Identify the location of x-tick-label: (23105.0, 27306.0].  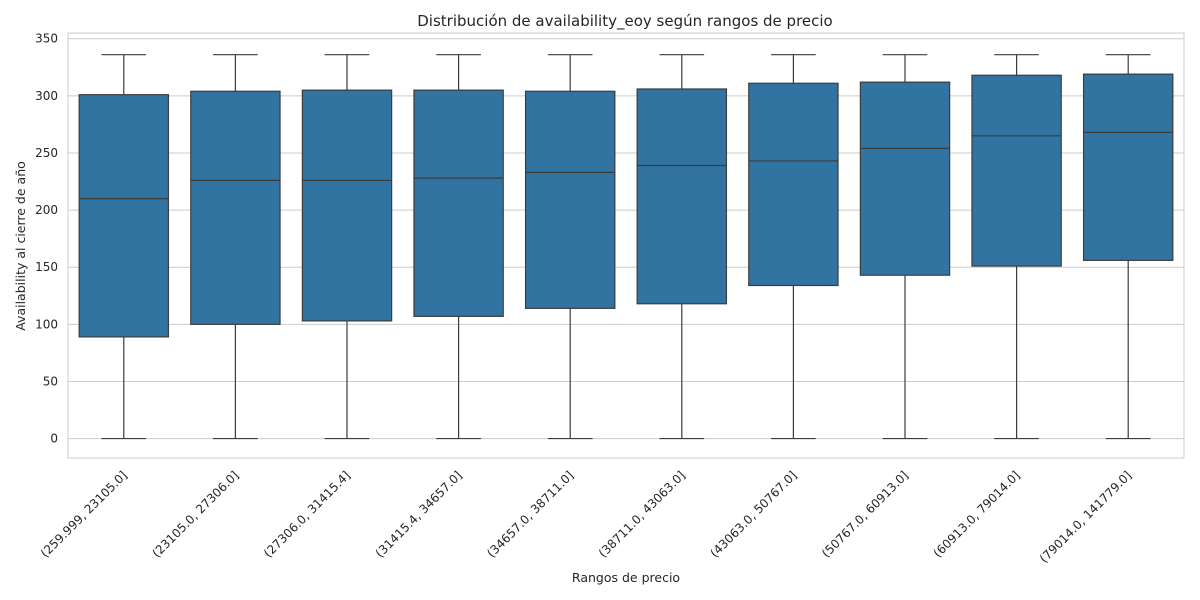
(195, 514).